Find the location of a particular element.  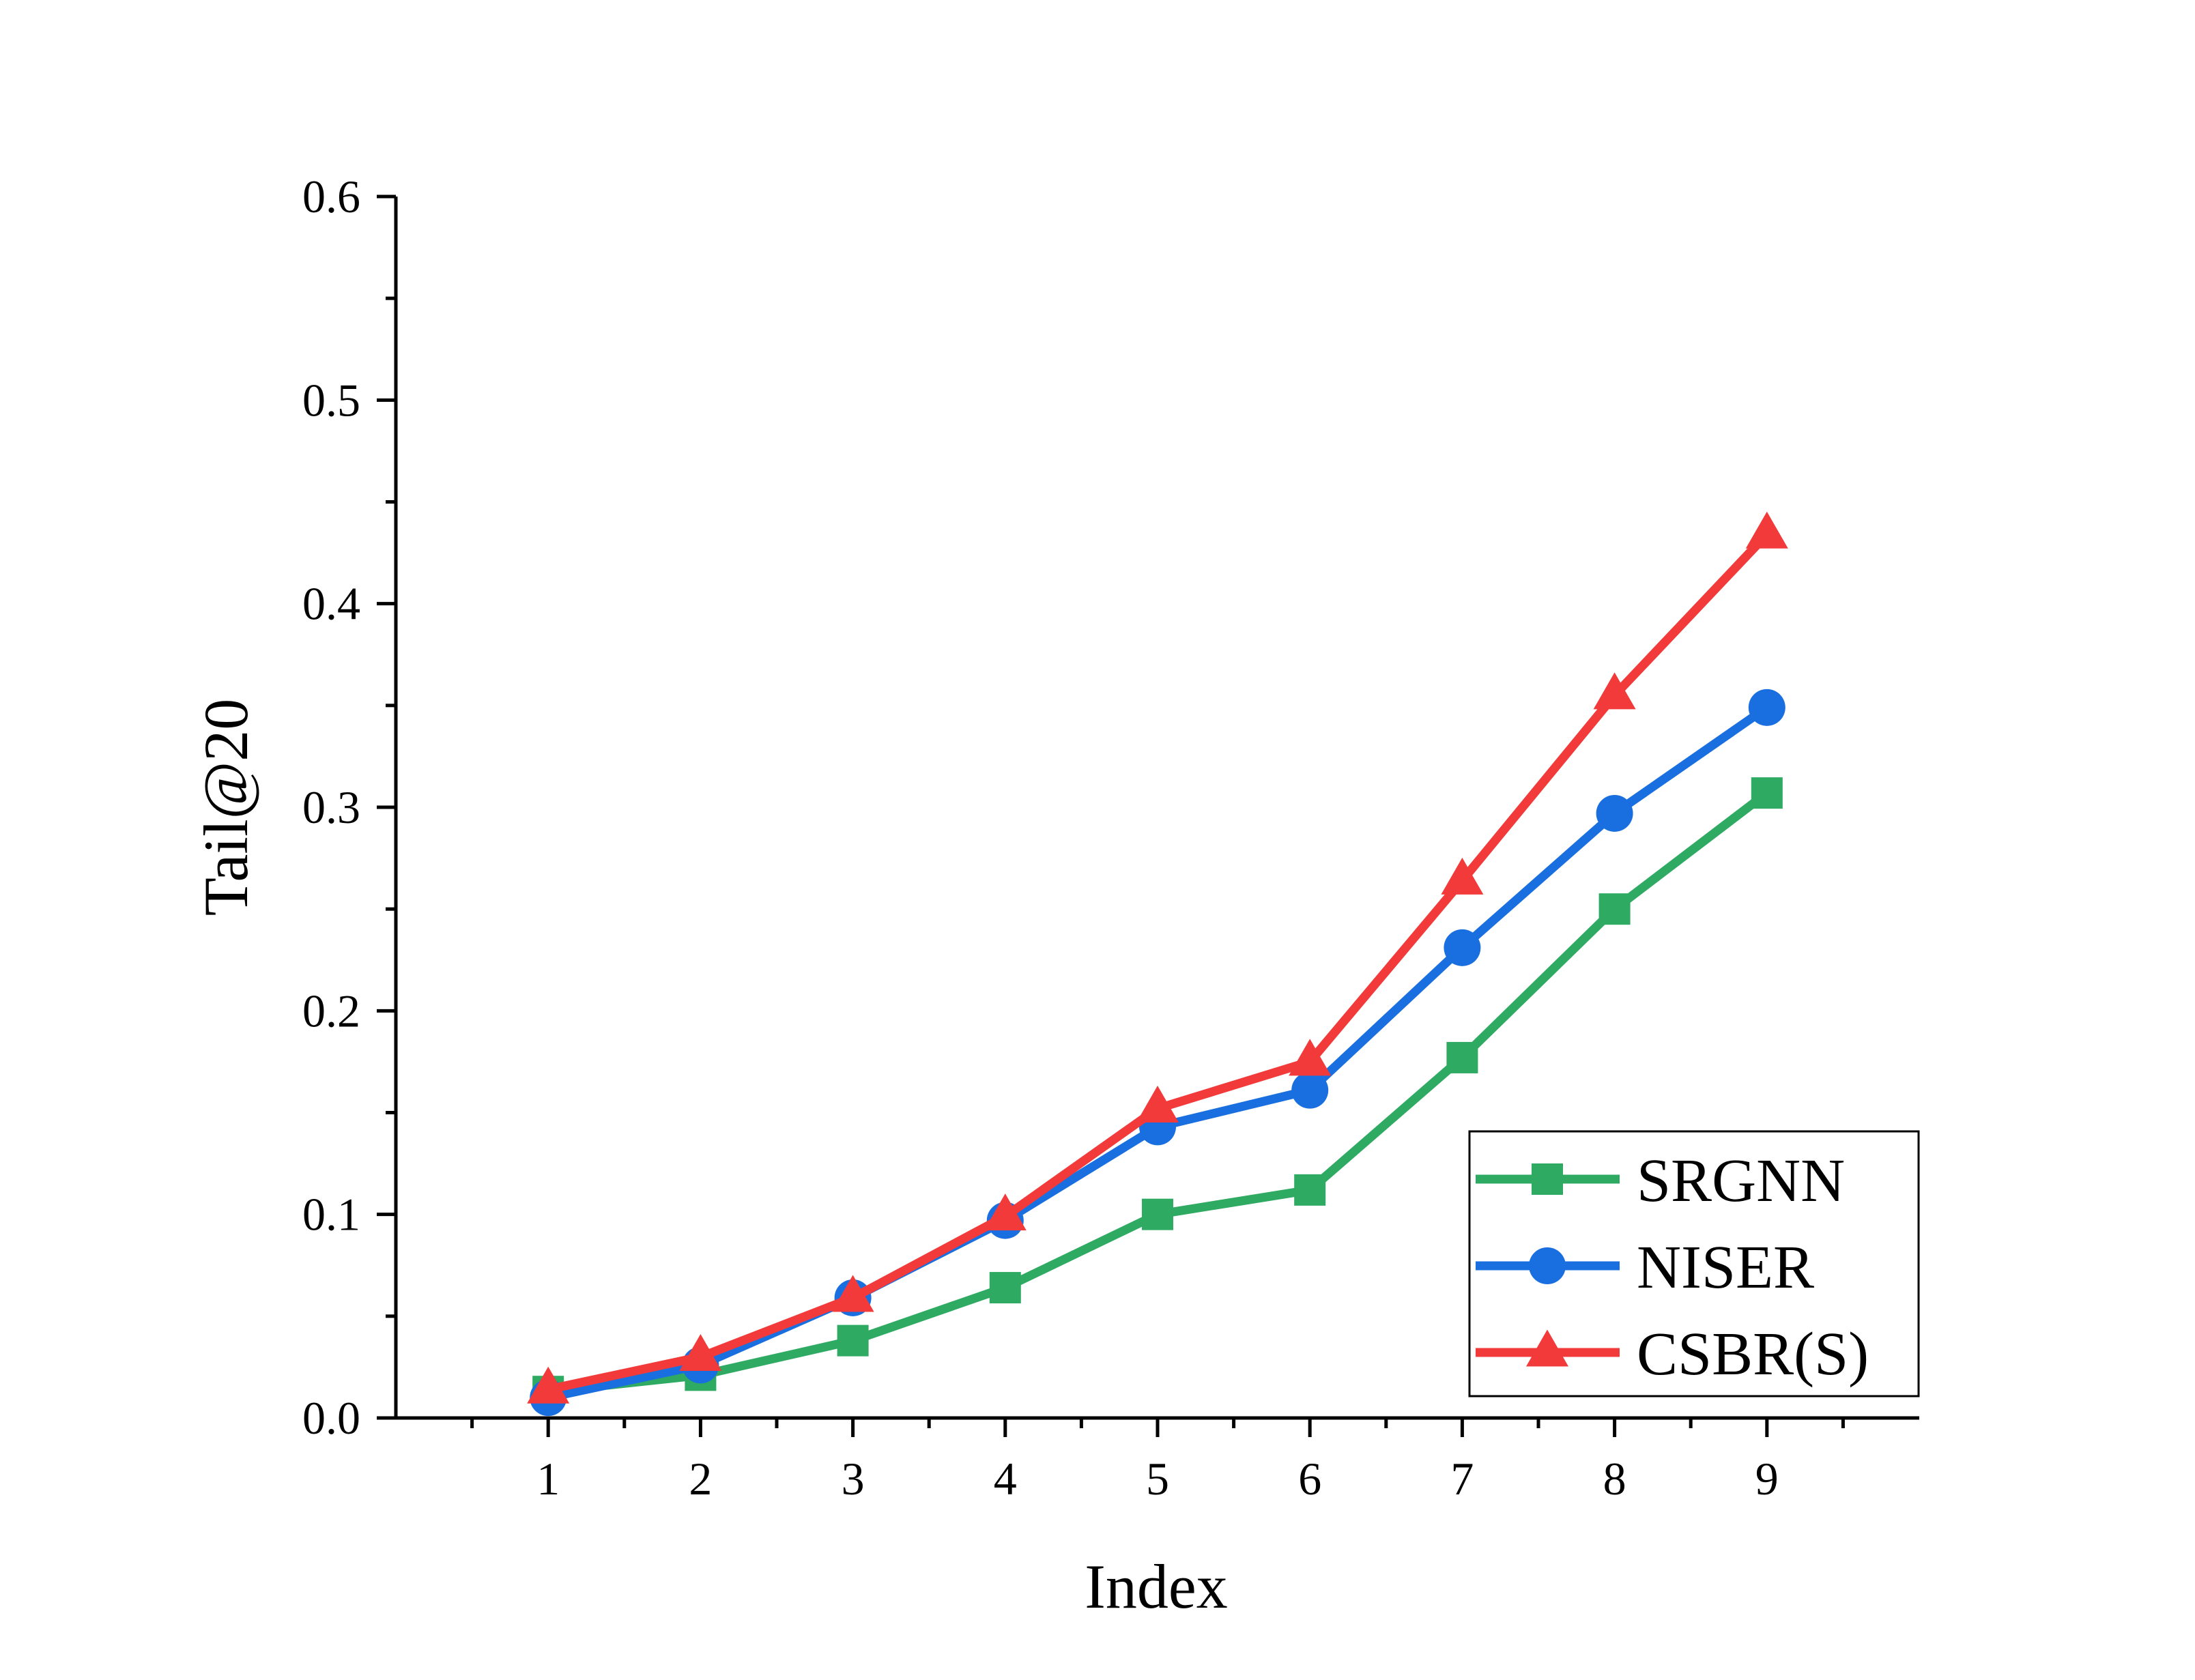

y-tick-label: 0.6 is located at coordinates (331, 196).